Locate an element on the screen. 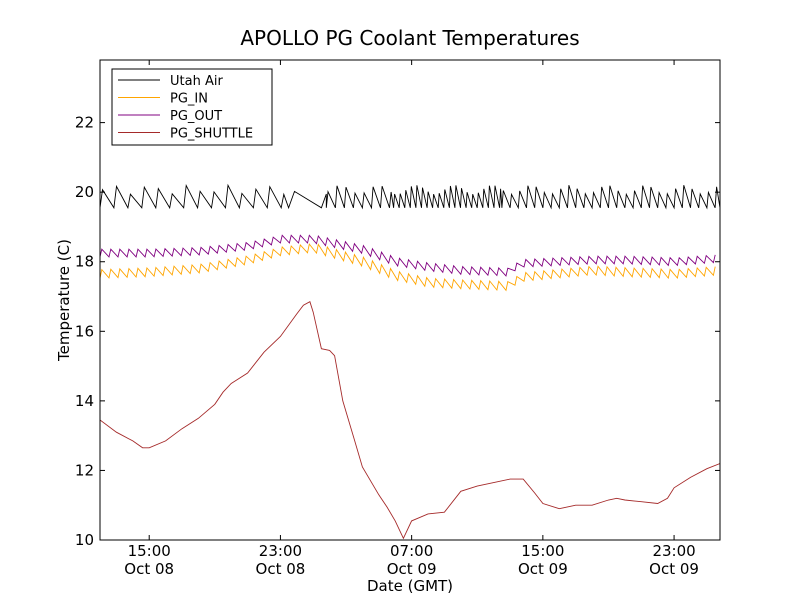 This screenshot has height=600, width=800. series-line-pg-out is located at coordinates (408, 255).